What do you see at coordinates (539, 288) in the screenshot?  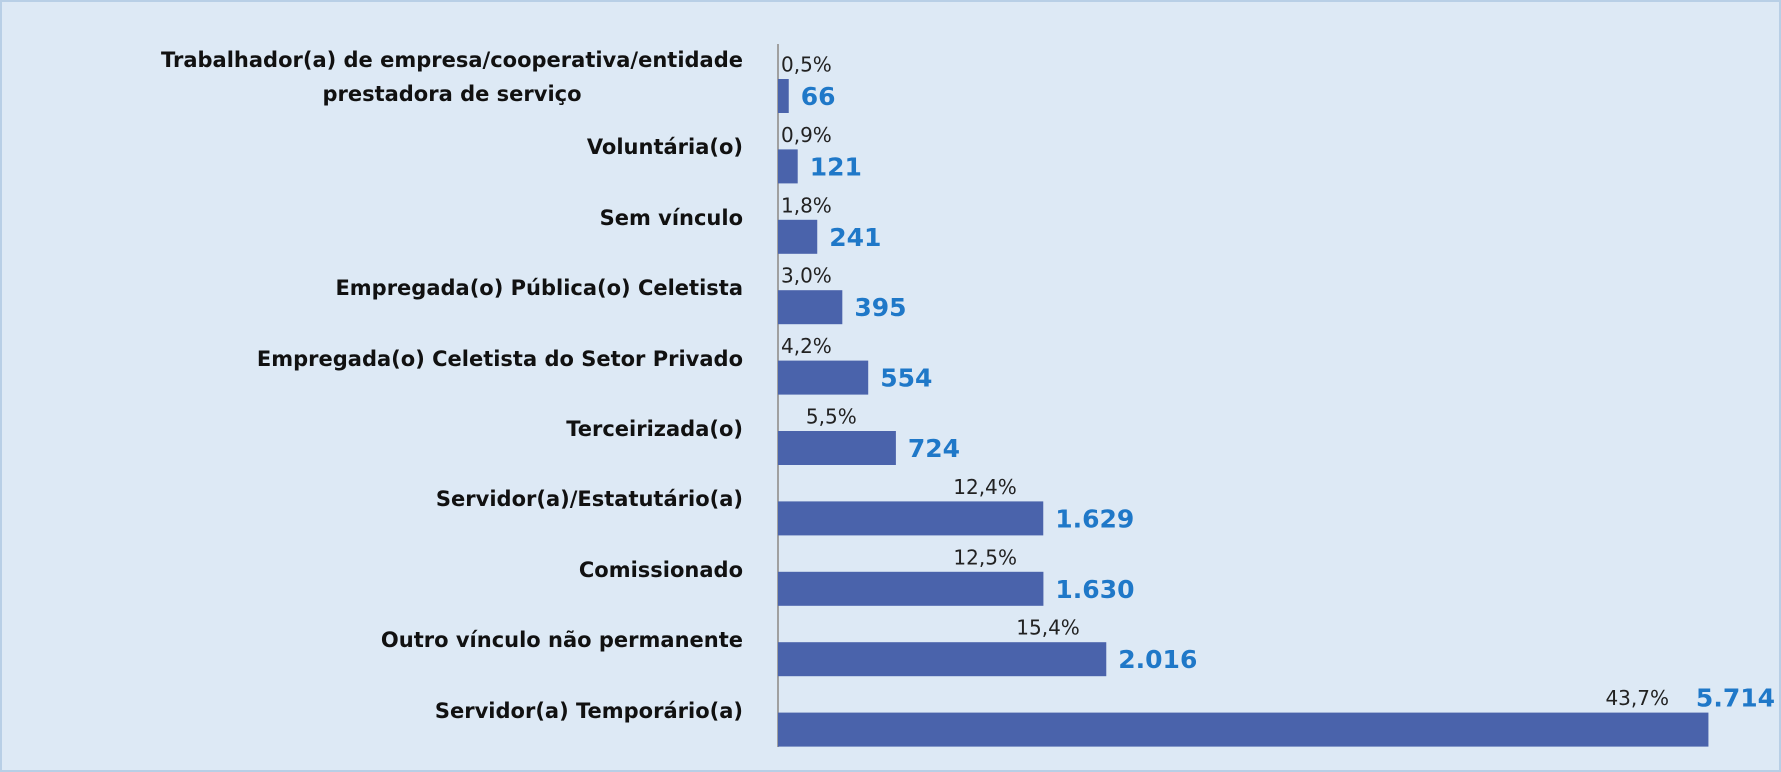 I see `category-label: Empregada(o) Pública(o) Celetista` at bounding box center [539, 288].